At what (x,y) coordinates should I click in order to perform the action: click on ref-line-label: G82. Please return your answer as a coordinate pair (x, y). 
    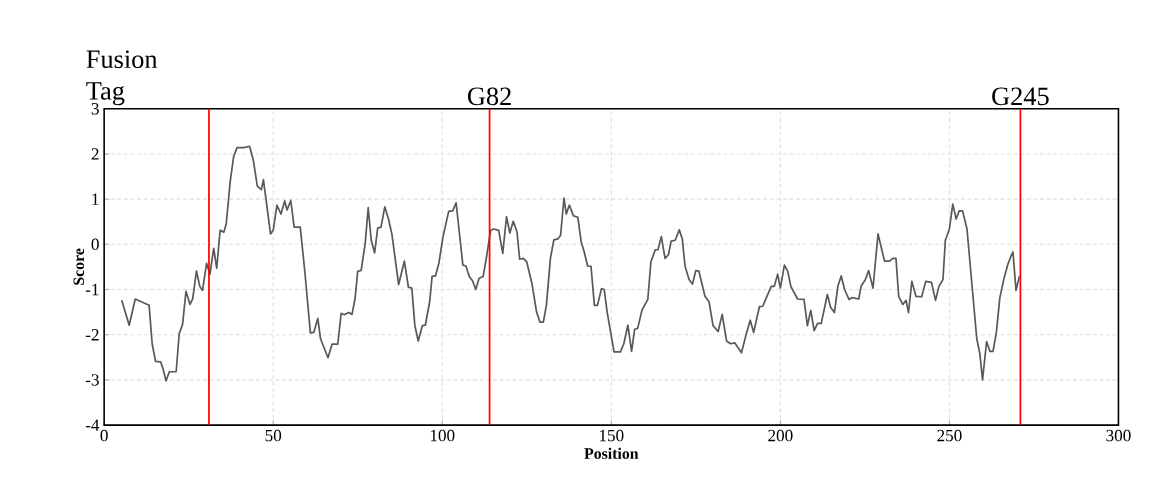
    Looking at the image, I should click on (489, 96).